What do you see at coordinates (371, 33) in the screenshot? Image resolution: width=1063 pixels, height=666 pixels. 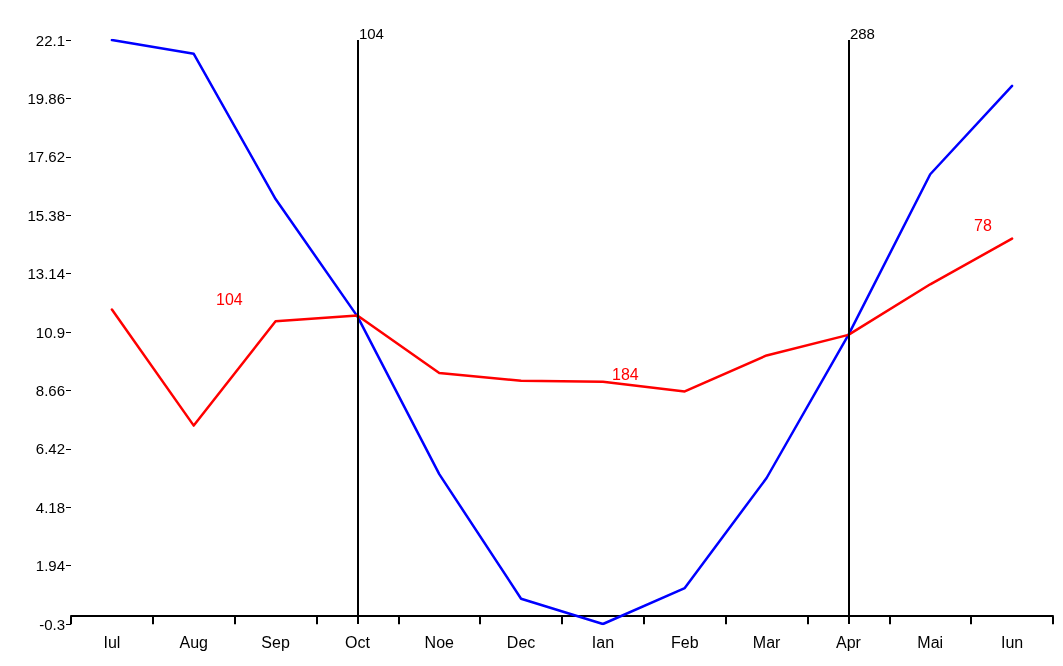 I see `ref-line-label: 104` at bounding box center [371, 33].